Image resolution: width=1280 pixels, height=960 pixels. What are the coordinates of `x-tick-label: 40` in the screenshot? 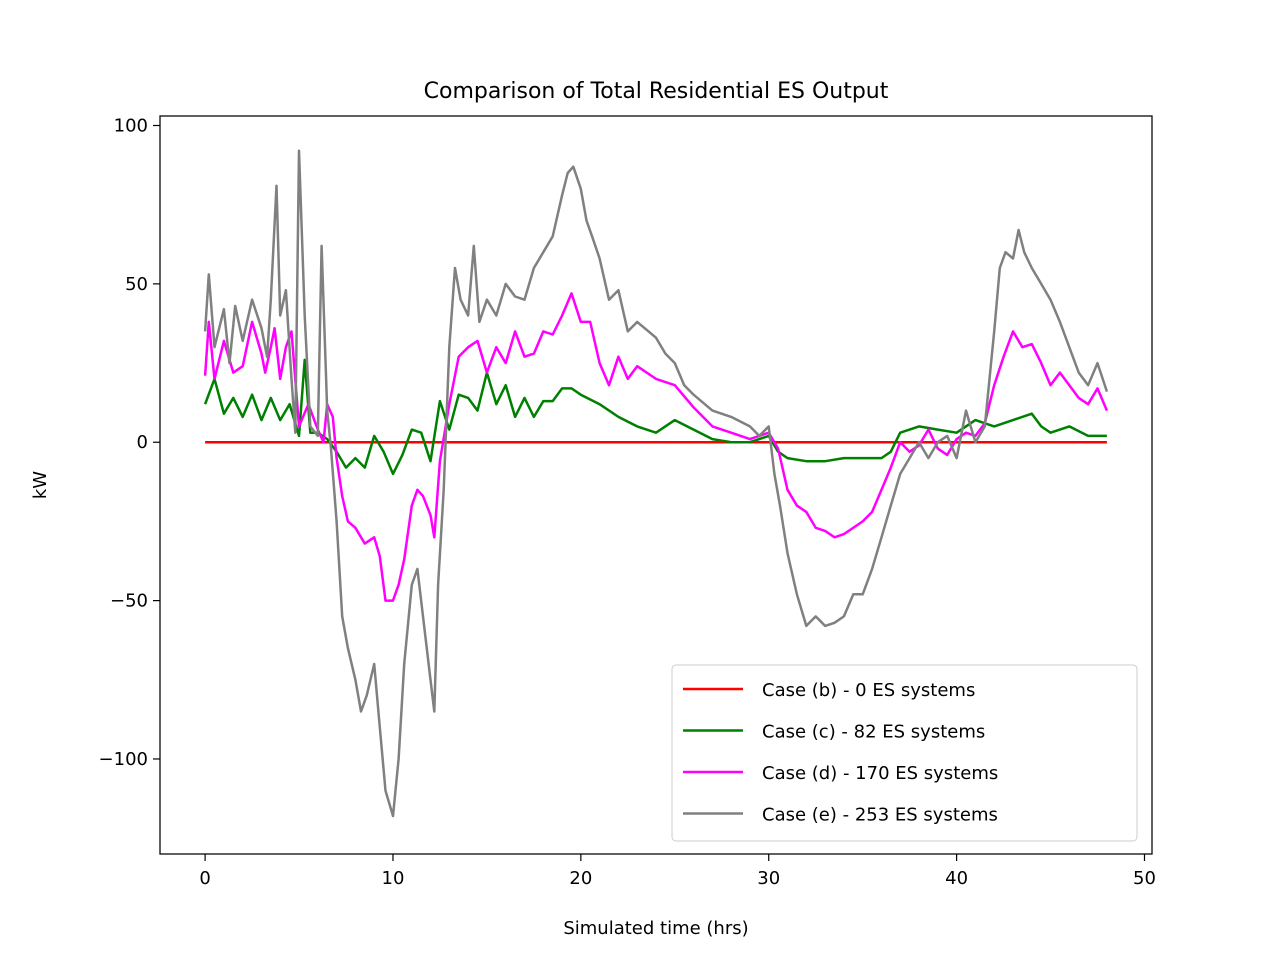 It's located at (956, 878).